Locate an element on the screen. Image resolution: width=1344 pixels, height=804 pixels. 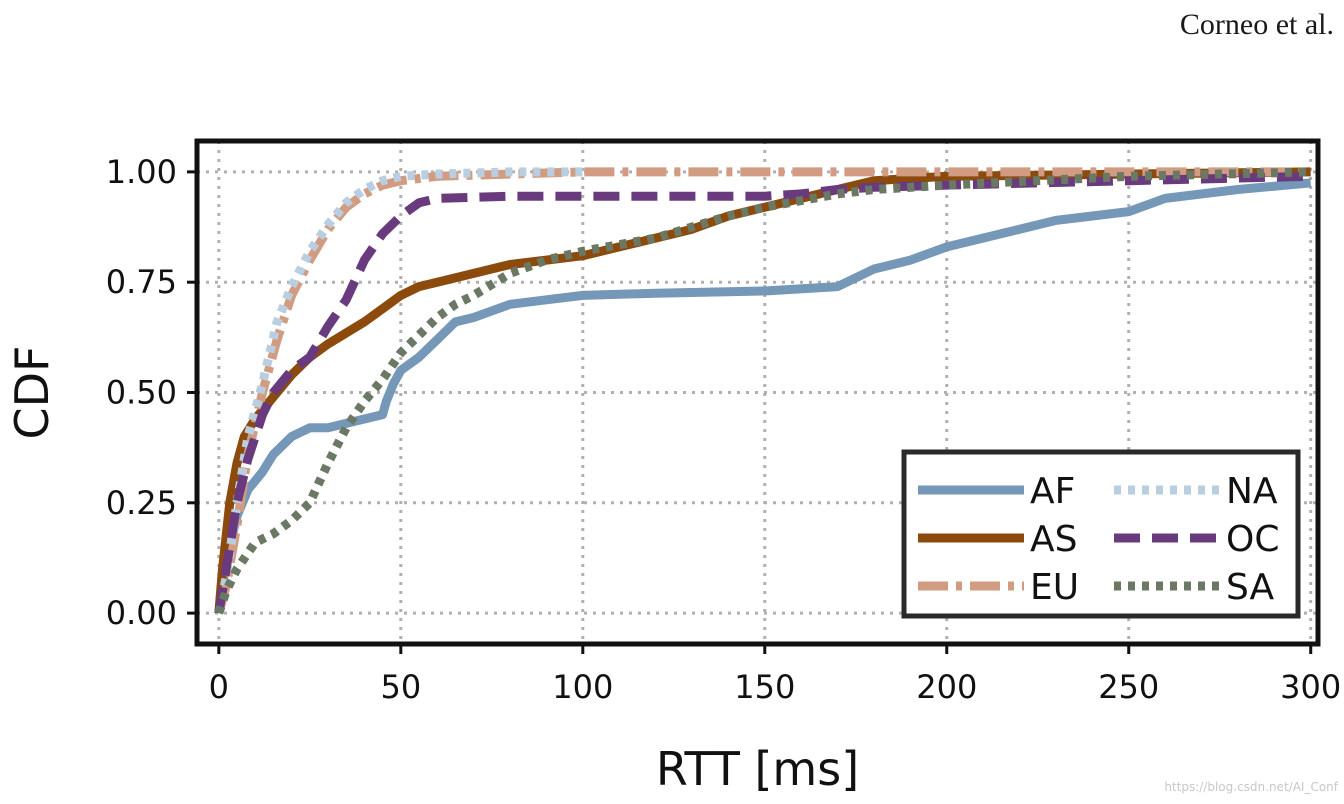
header-author-text: Corneo et al. is located at coordinates (1256, 24).